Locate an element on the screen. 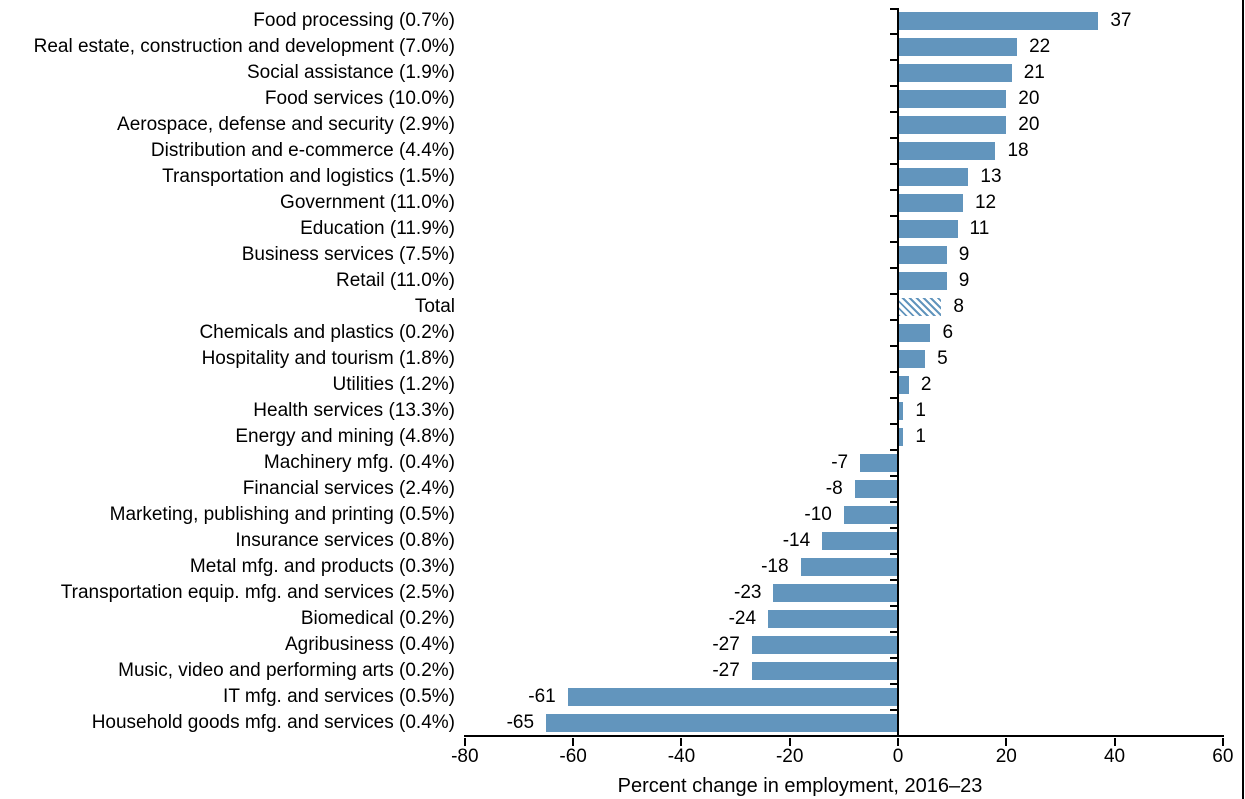 The height and width of the screenshot is (799, 1245). category-label: Government (11.0%) is located at coordinates (367, 202).